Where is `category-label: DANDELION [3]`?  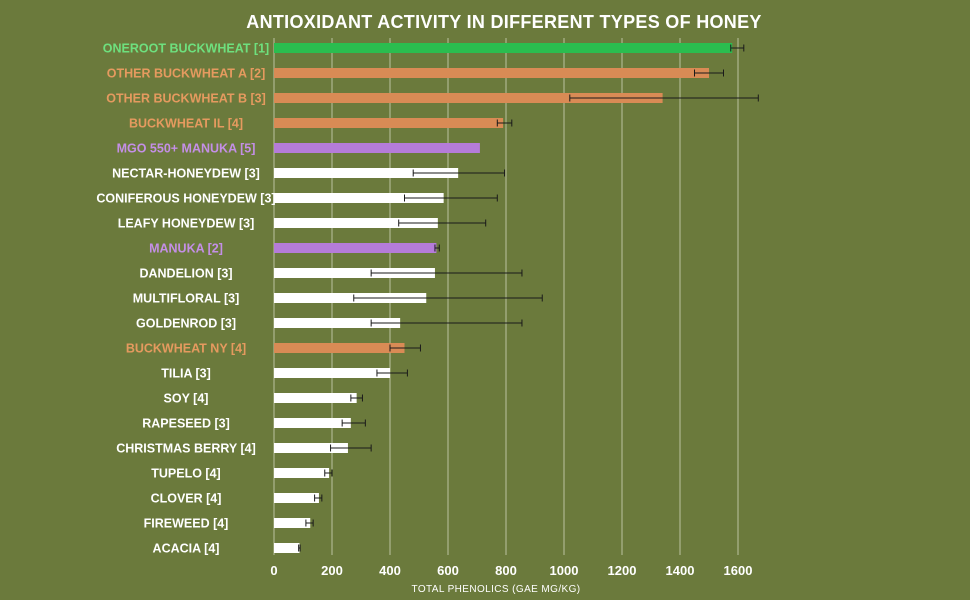
category-label: DANDELION [3] is located at coordinates (185, 274).